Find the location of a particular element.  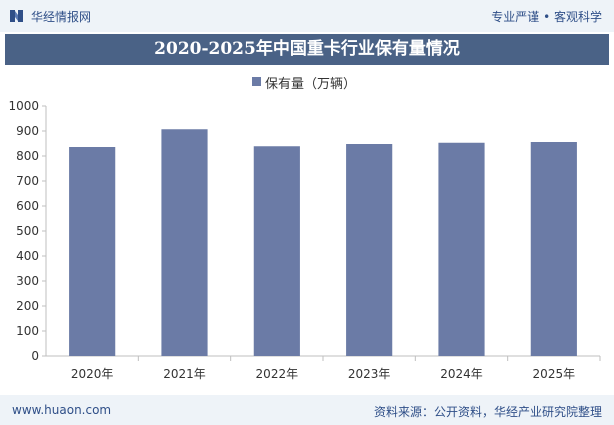

x-tick-label: 2020年 is located at coordinates (92, 374).